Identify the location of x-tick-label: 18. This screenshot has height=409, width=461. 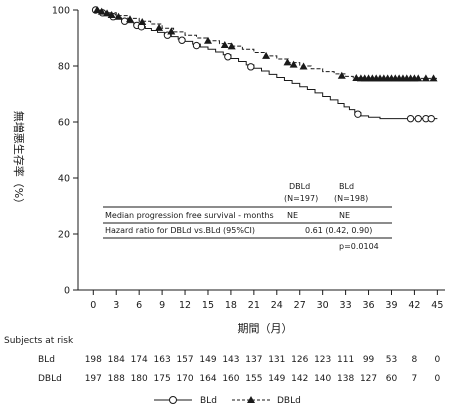
(231, 305).